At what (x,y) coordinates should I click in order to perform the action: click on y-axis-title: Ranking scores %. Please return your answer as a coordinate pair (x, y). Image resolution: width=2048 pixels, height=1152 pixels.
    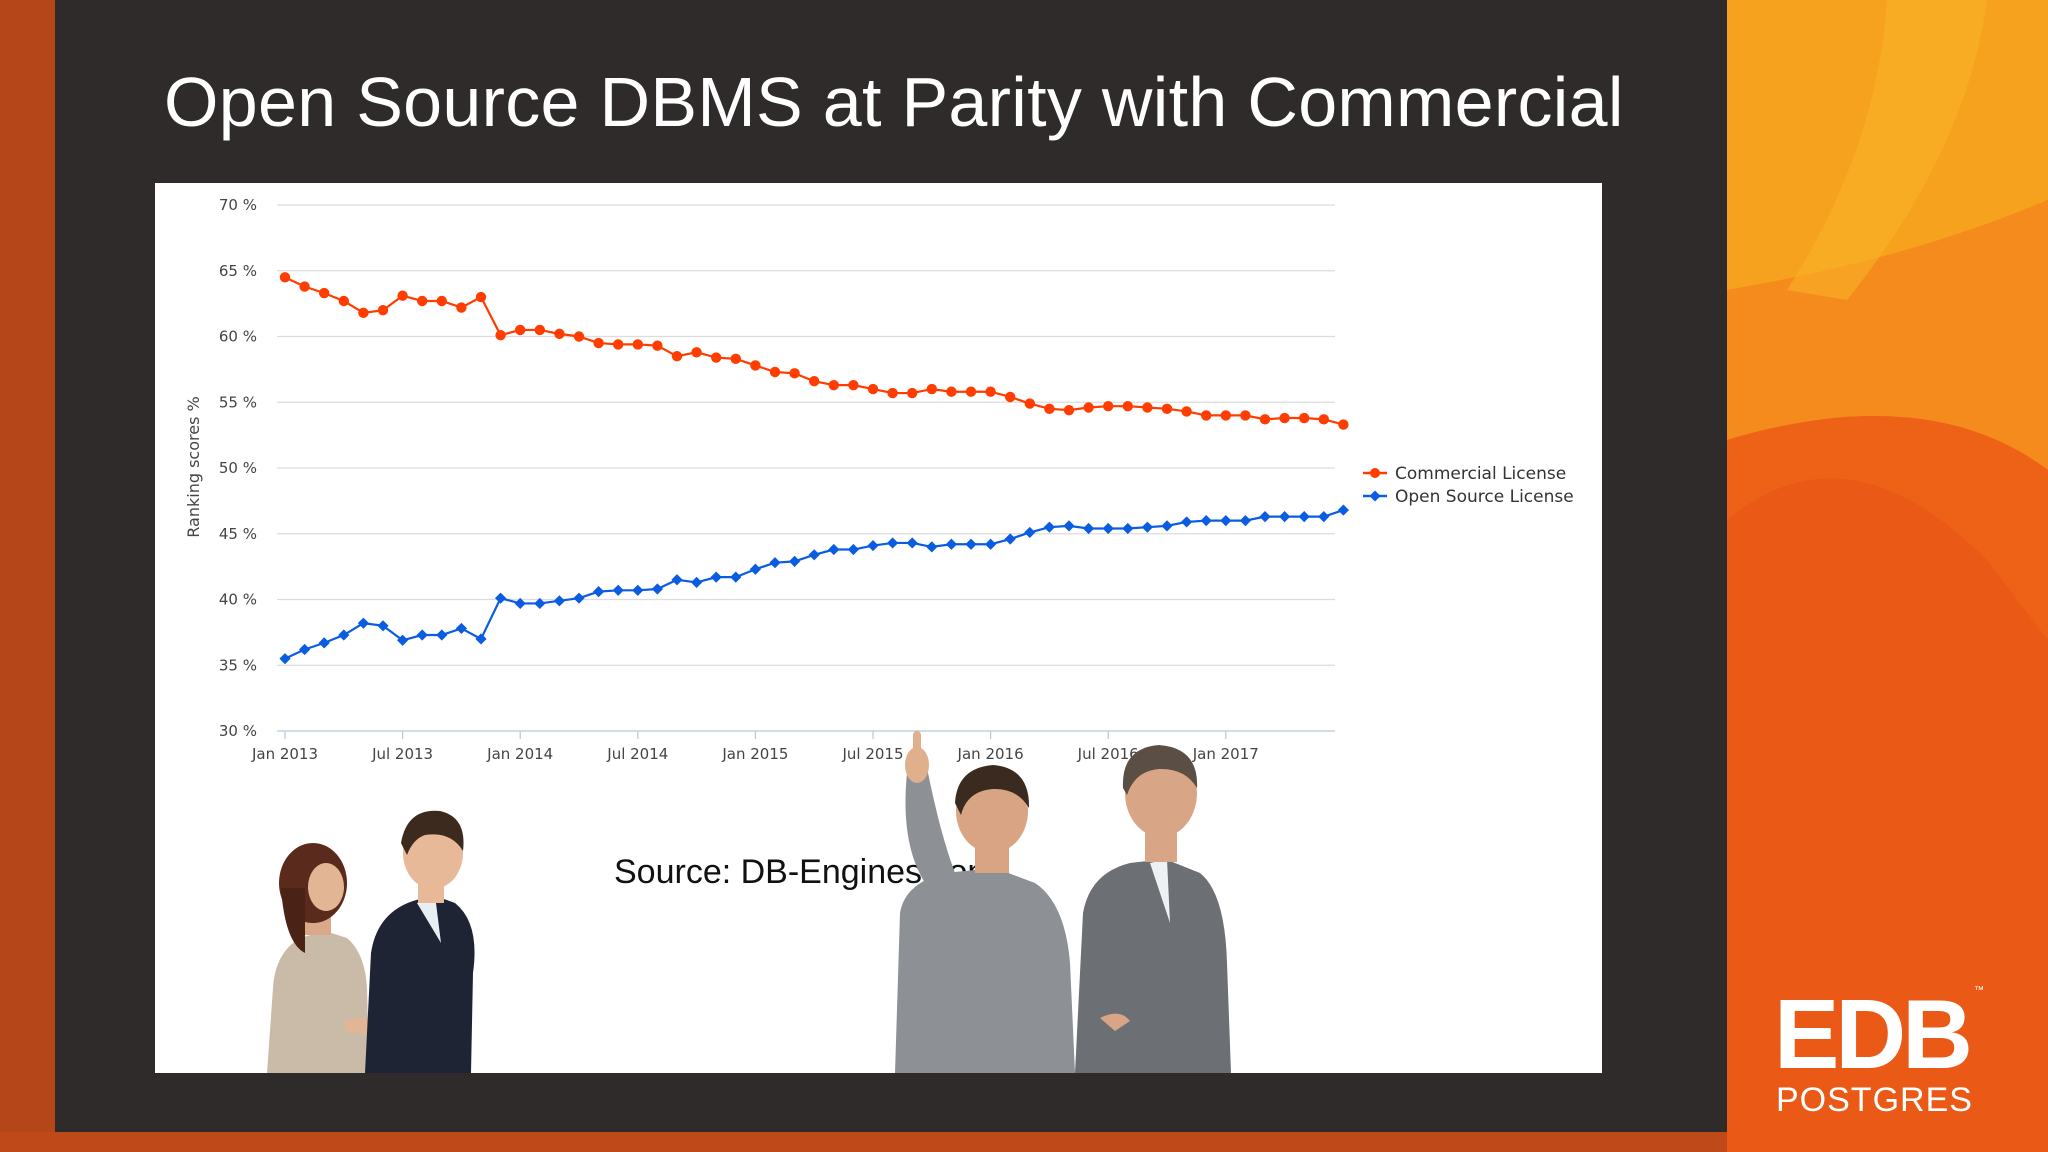
    Looking at the image, I should click on (193, 466).